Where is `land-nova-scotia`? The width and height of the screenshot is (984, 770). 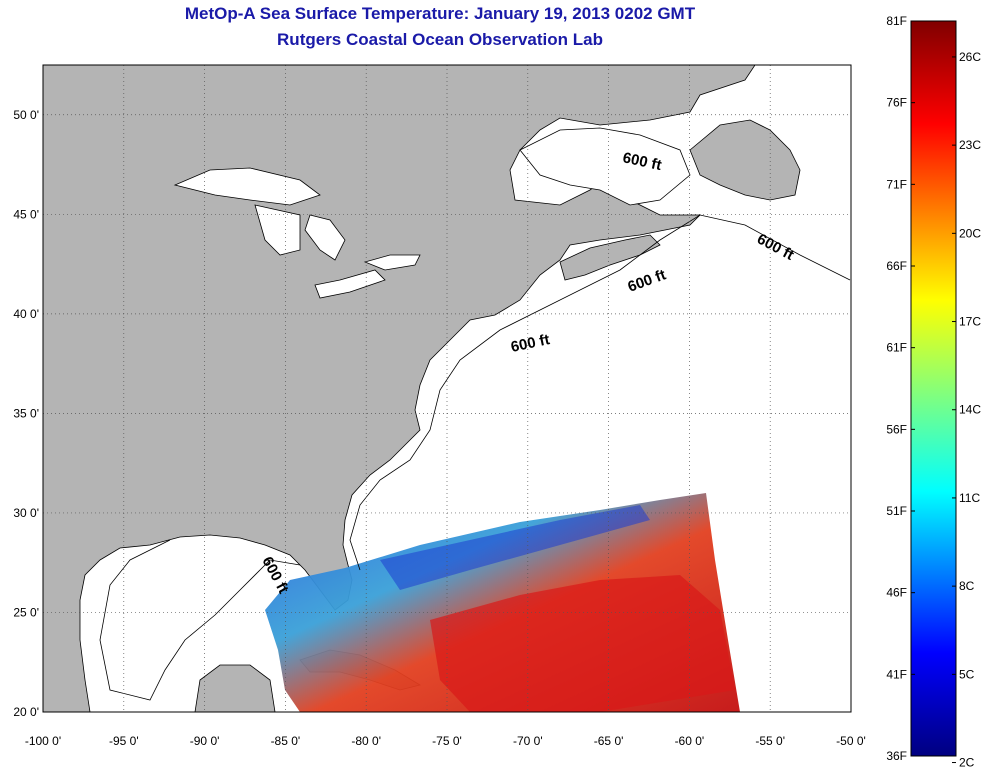 land-nova-scotia is located at coordinates (610, 257).